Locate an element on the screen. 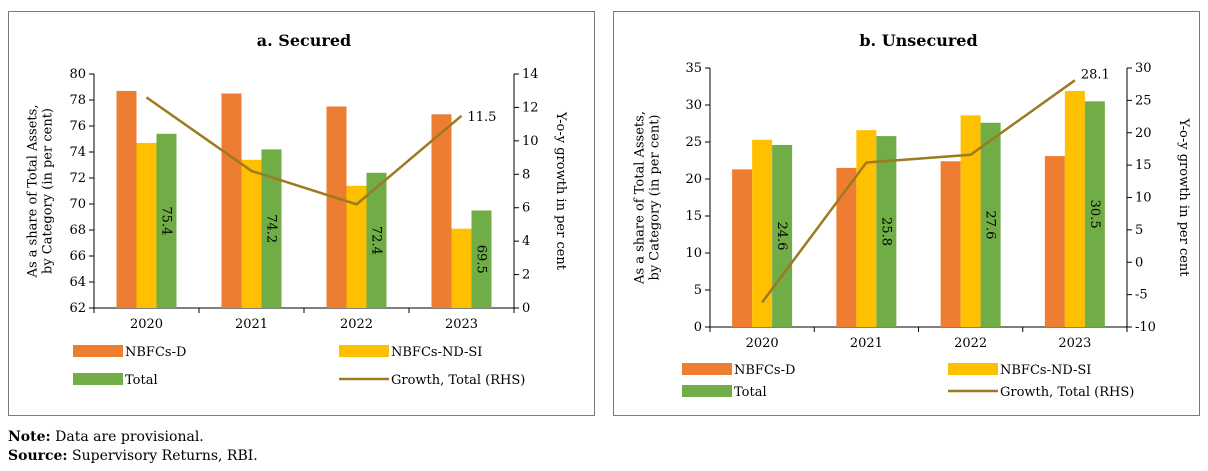 This screenshot has height=471, width=1208. y-tick-label: 30 is located at coordinates (693, 105).